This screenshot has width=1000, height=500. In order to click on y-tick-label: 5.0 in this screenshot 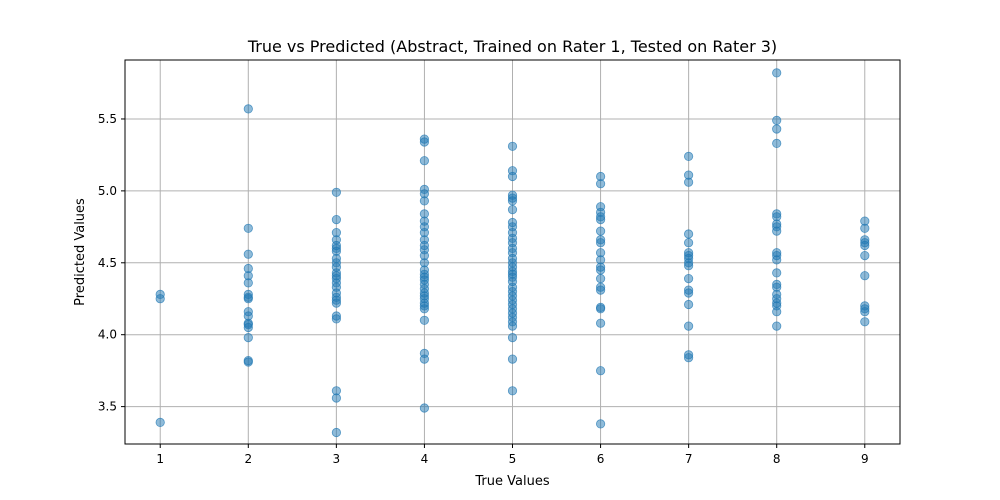, I will do `click(107, 191)`.